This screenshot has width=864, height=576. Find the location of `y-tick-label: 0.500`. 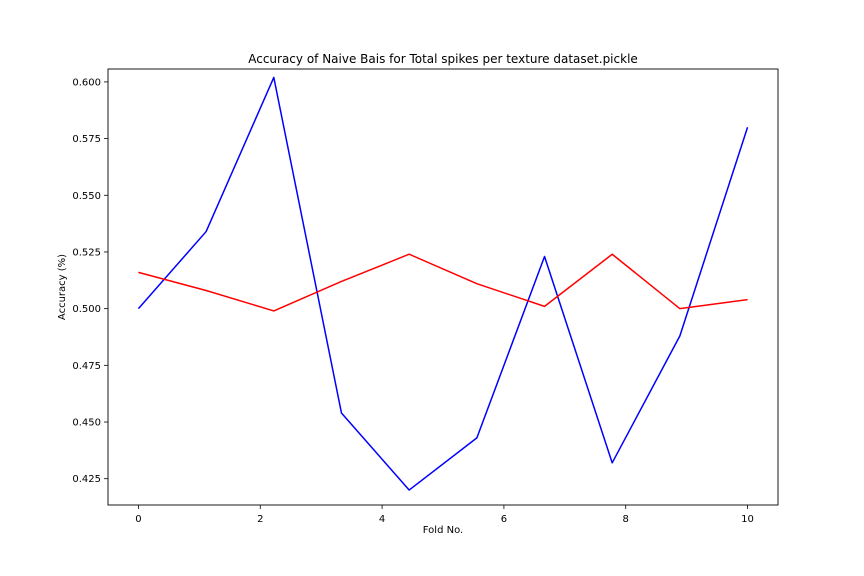

y-tick-label: 0.500 is located at coordinates (86, 309).